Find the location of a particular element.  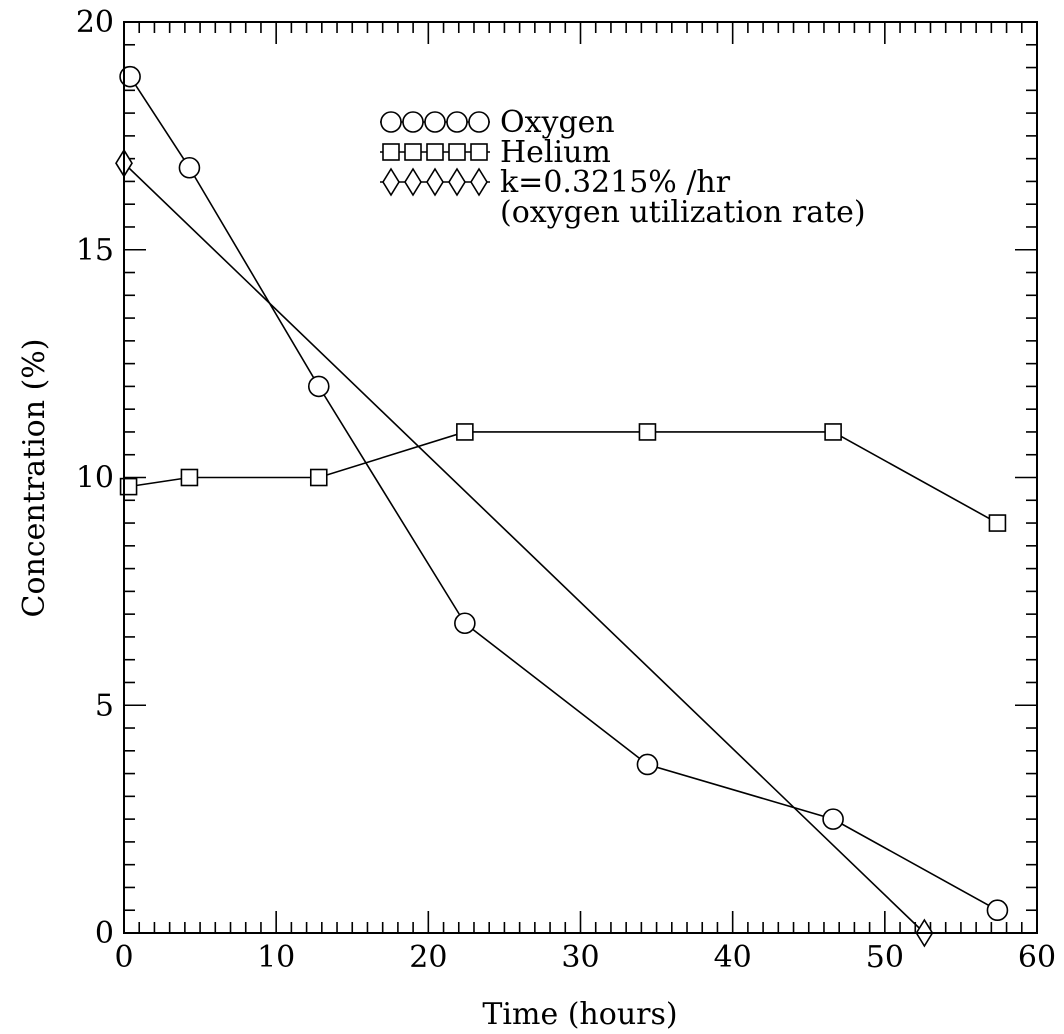

y-tick-label: 10 is located at coordinates (95, 478).